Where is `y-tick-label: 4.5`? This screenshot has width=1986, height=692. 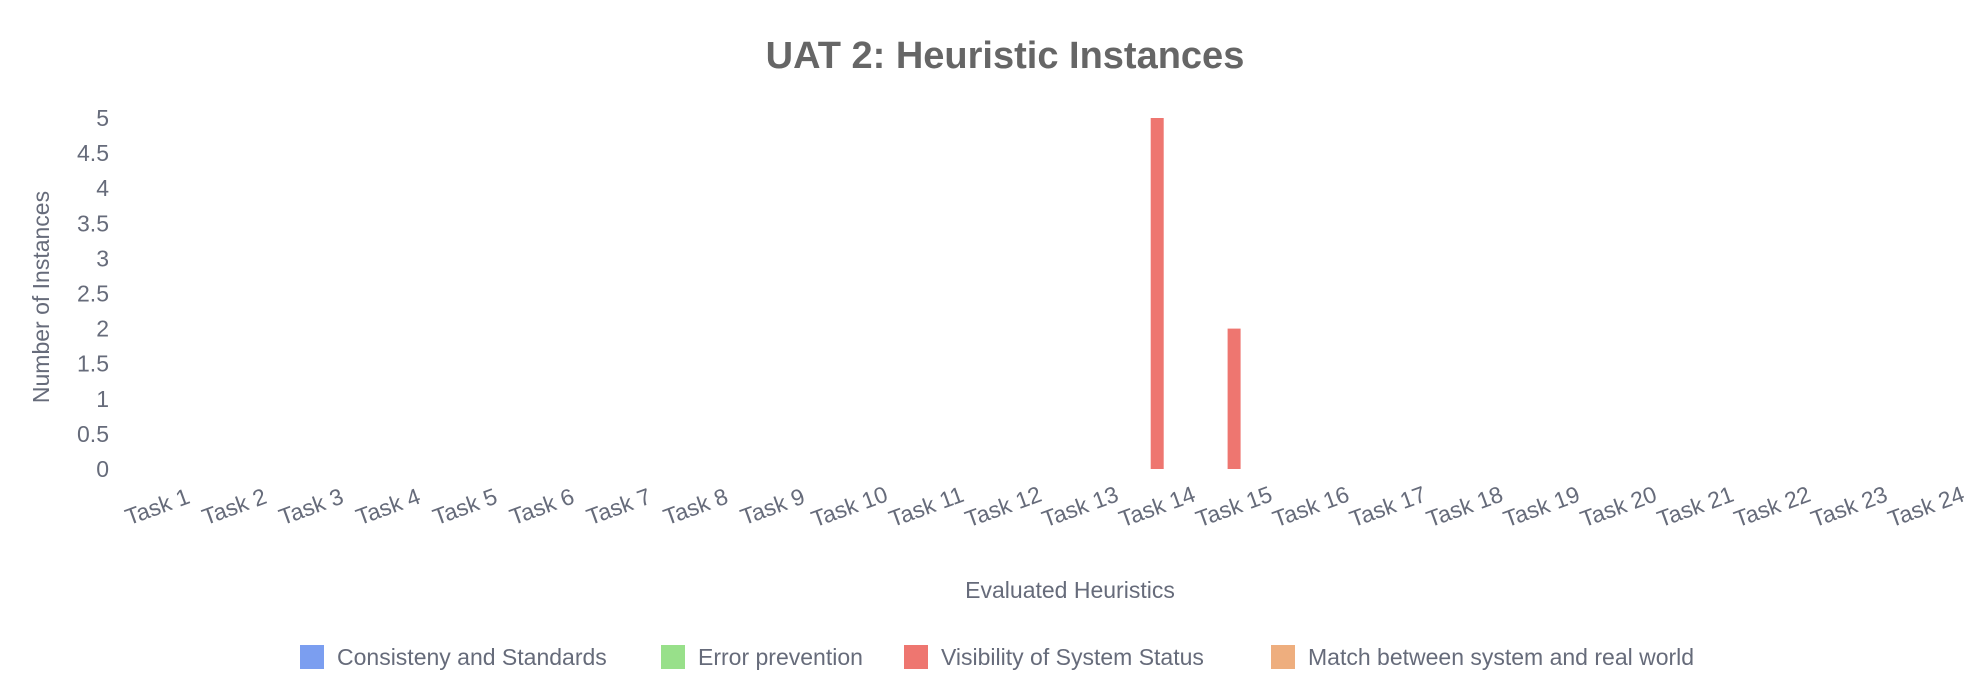
y-tick-label: 4.5 is located at coordinates (93, 153).